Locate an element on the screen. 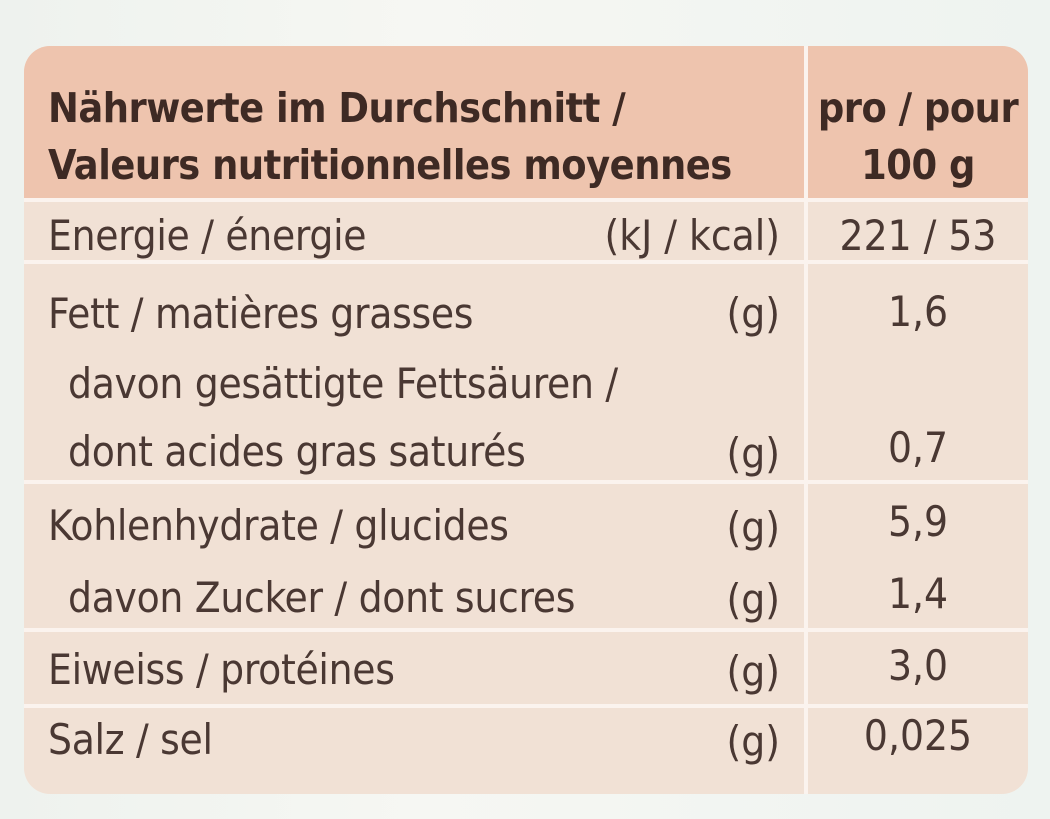 The height and width of the screenshot is (819, 1050). sugars-value: 1,4 is located at coordinates (918, 593).